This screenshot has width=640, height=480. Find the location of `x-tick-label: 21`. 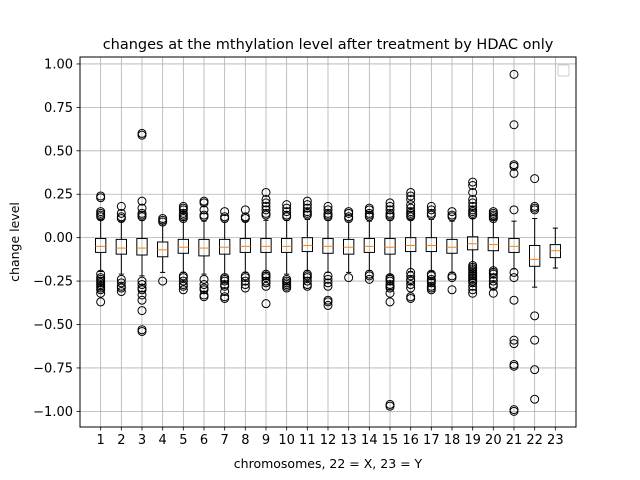

x-tick-label: 21 is located at coordinates (514, 440).